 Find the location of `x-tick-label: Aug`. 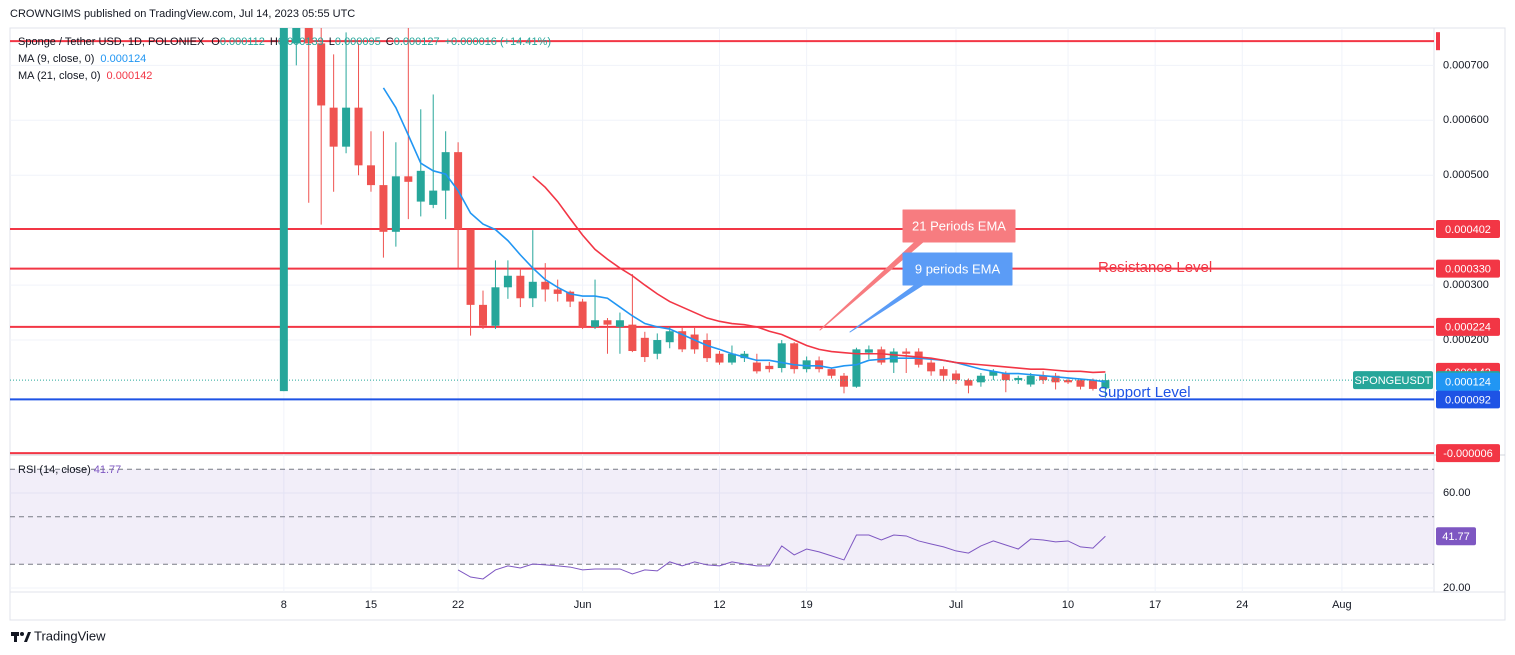

x-tick-label: Aug is located at coordinates (1342, 605).